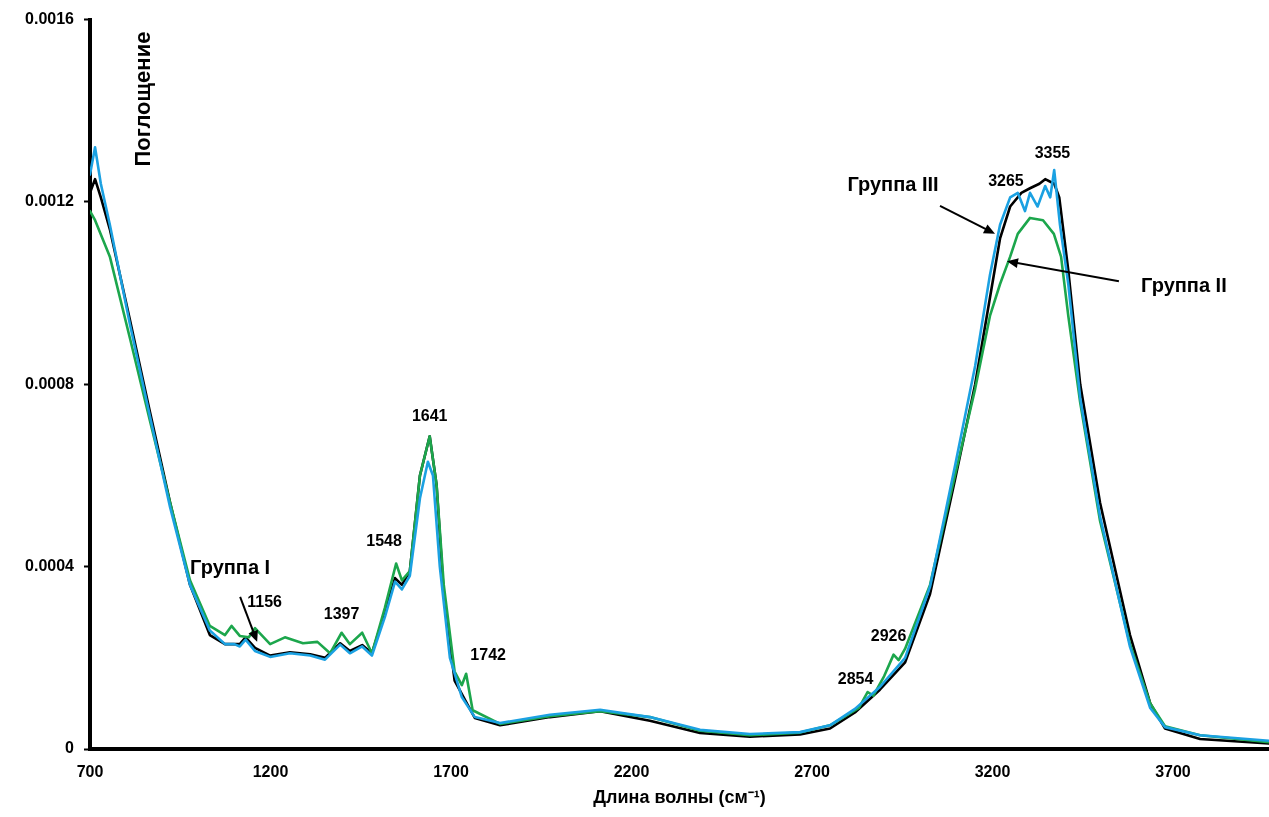 This screenshot has width=1269, height=817. I want to click on x-tick-label: 1700, so click(451, 772).